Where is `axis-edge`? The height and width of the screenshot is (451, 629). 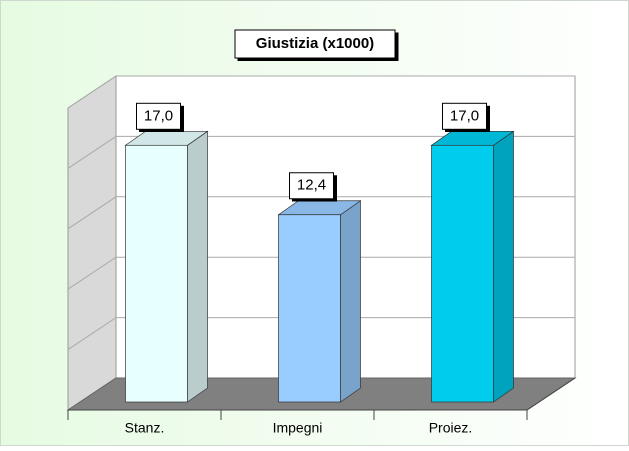
axis-edge is located at coordinates (551, 394).